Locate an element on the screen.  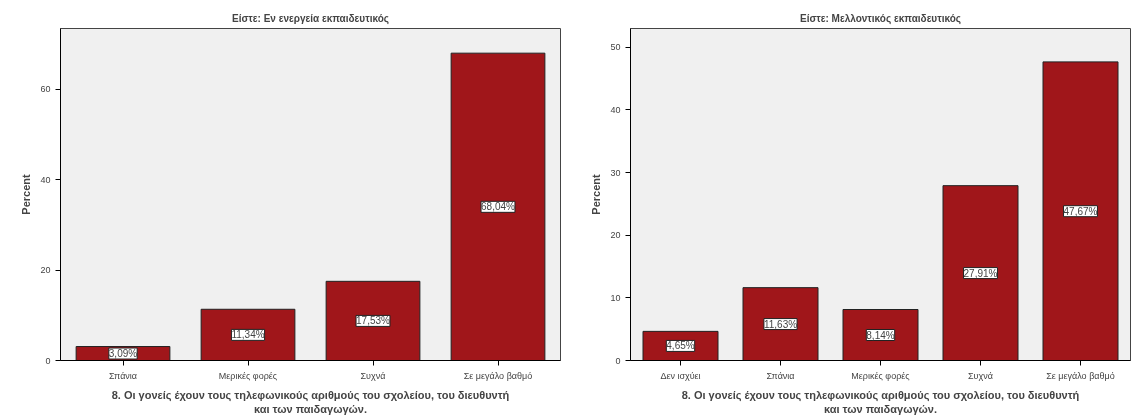
y-tick-label: 10 is located at coordinates (615, 297).